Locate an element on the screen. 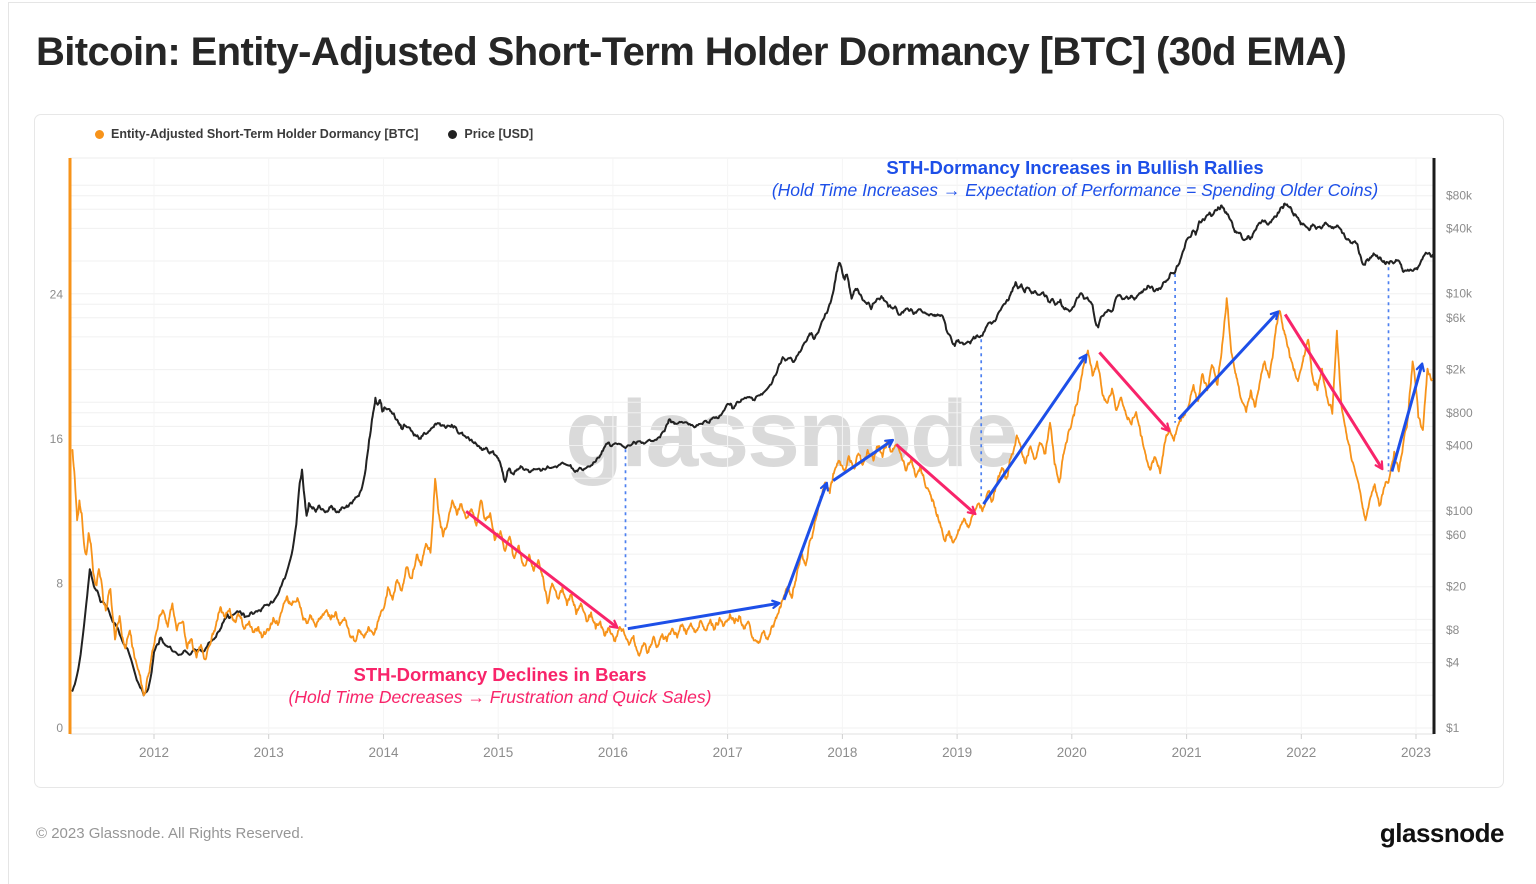 The width and height of the screenshot is (1536, 884). x-tick-label: 2018 is located at coordinates (842, 752).